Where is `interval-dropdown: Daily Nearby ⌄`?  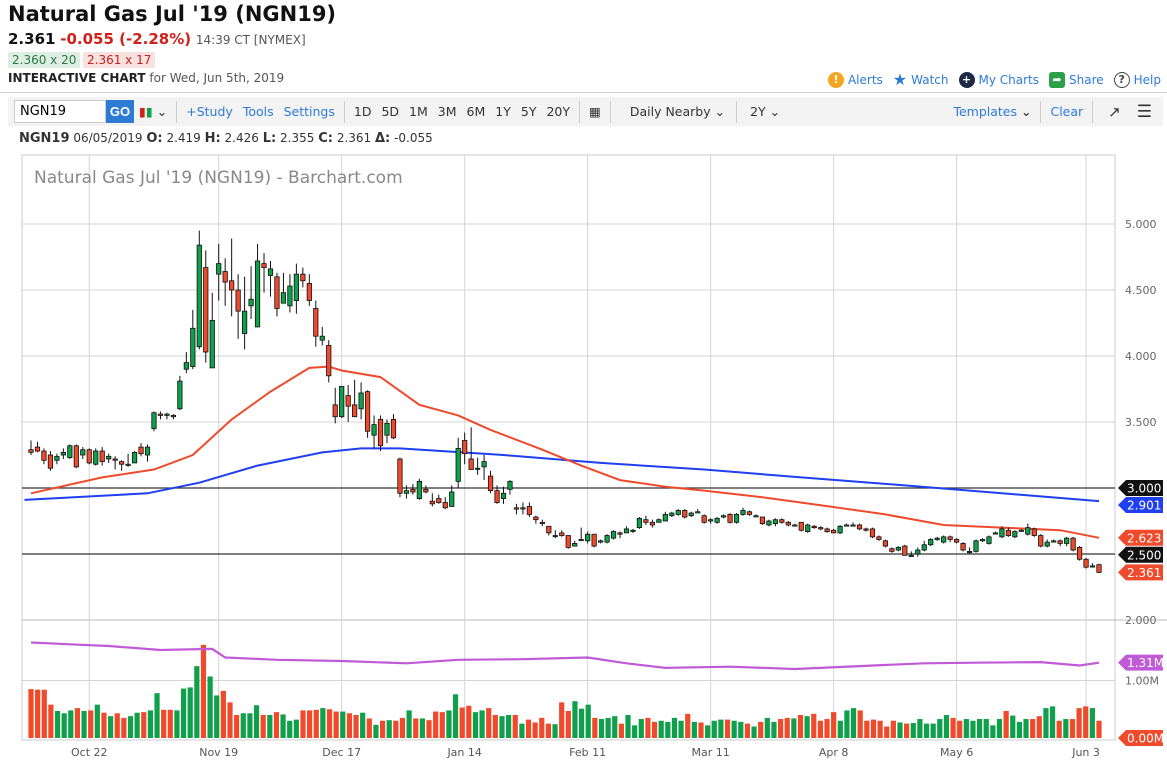 interval-dropdown: Daily Nearby ⌄ is located at coordinates (677, 111).